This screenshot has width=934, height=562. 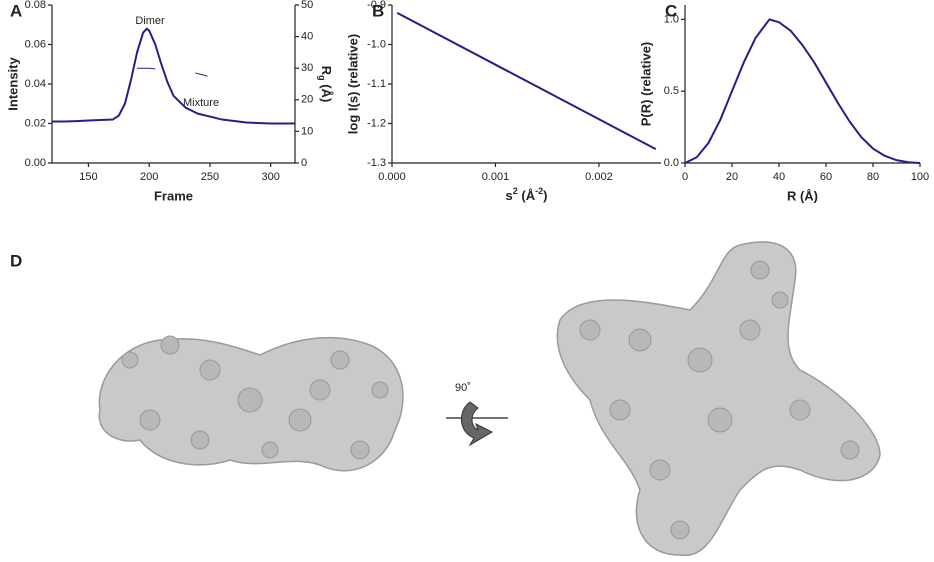 What do you see at coordinates (88, 177) in the screenshot?
I see `x-tick-label: 150` at bounding box center [88, 177].